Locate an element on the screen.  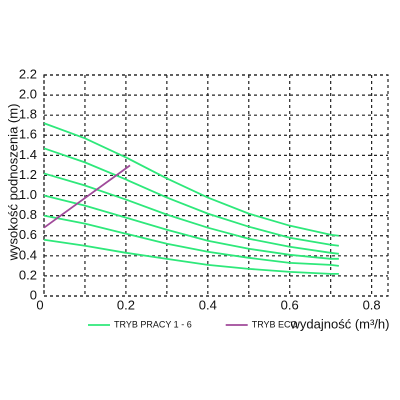
y-tick-label: 1.0 is located at coordinates (28, 194).